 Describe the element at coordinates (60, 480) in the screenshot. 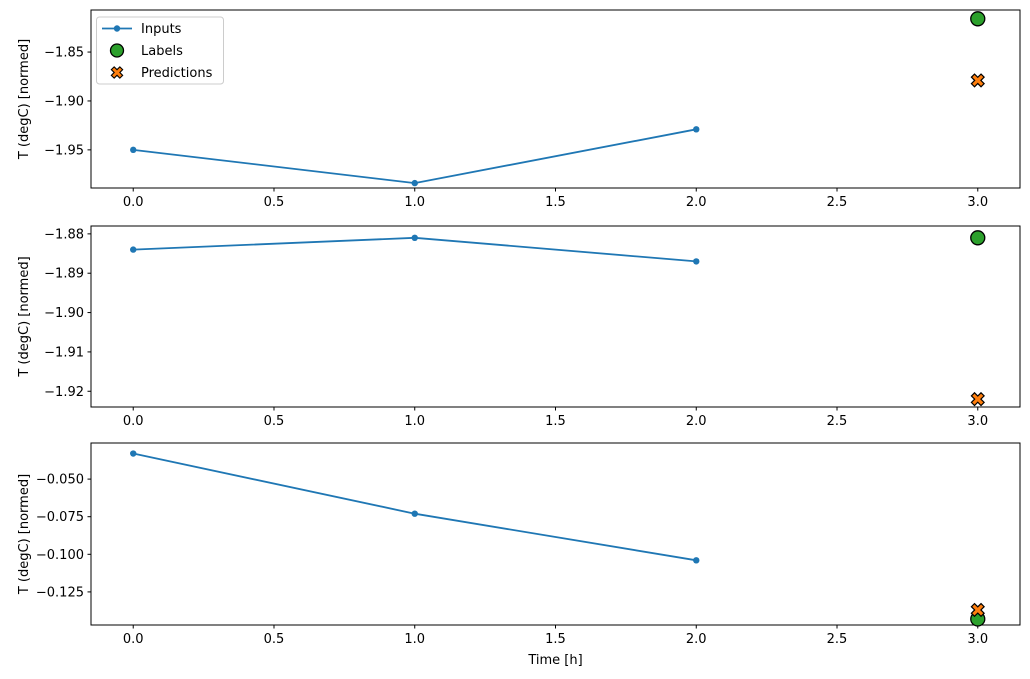

I see `y-tick-label: −0.050` at that location.